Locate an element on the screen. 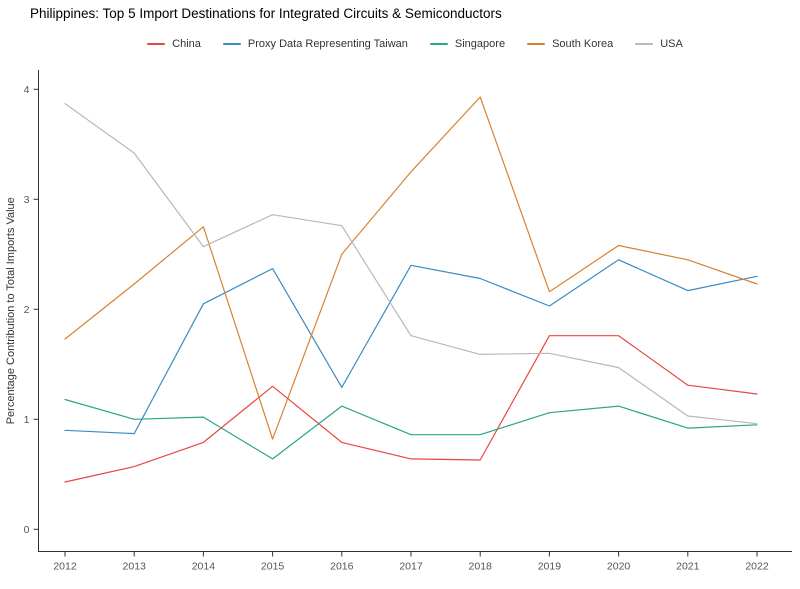  y-tick-label: 2 is located at coordinates (27, 310).